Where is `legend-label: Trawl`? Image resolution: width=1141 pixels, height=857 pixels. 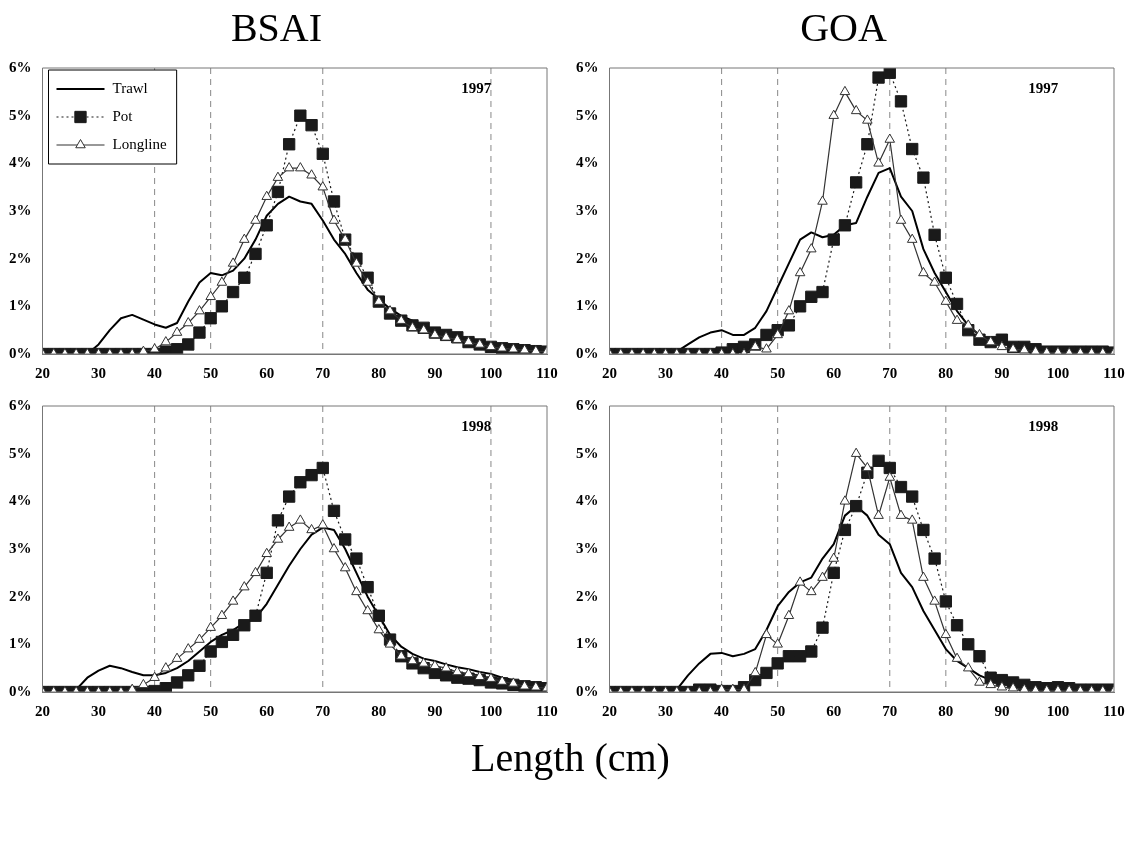
legend-label: Trawl is located at coordinates (130, 87).